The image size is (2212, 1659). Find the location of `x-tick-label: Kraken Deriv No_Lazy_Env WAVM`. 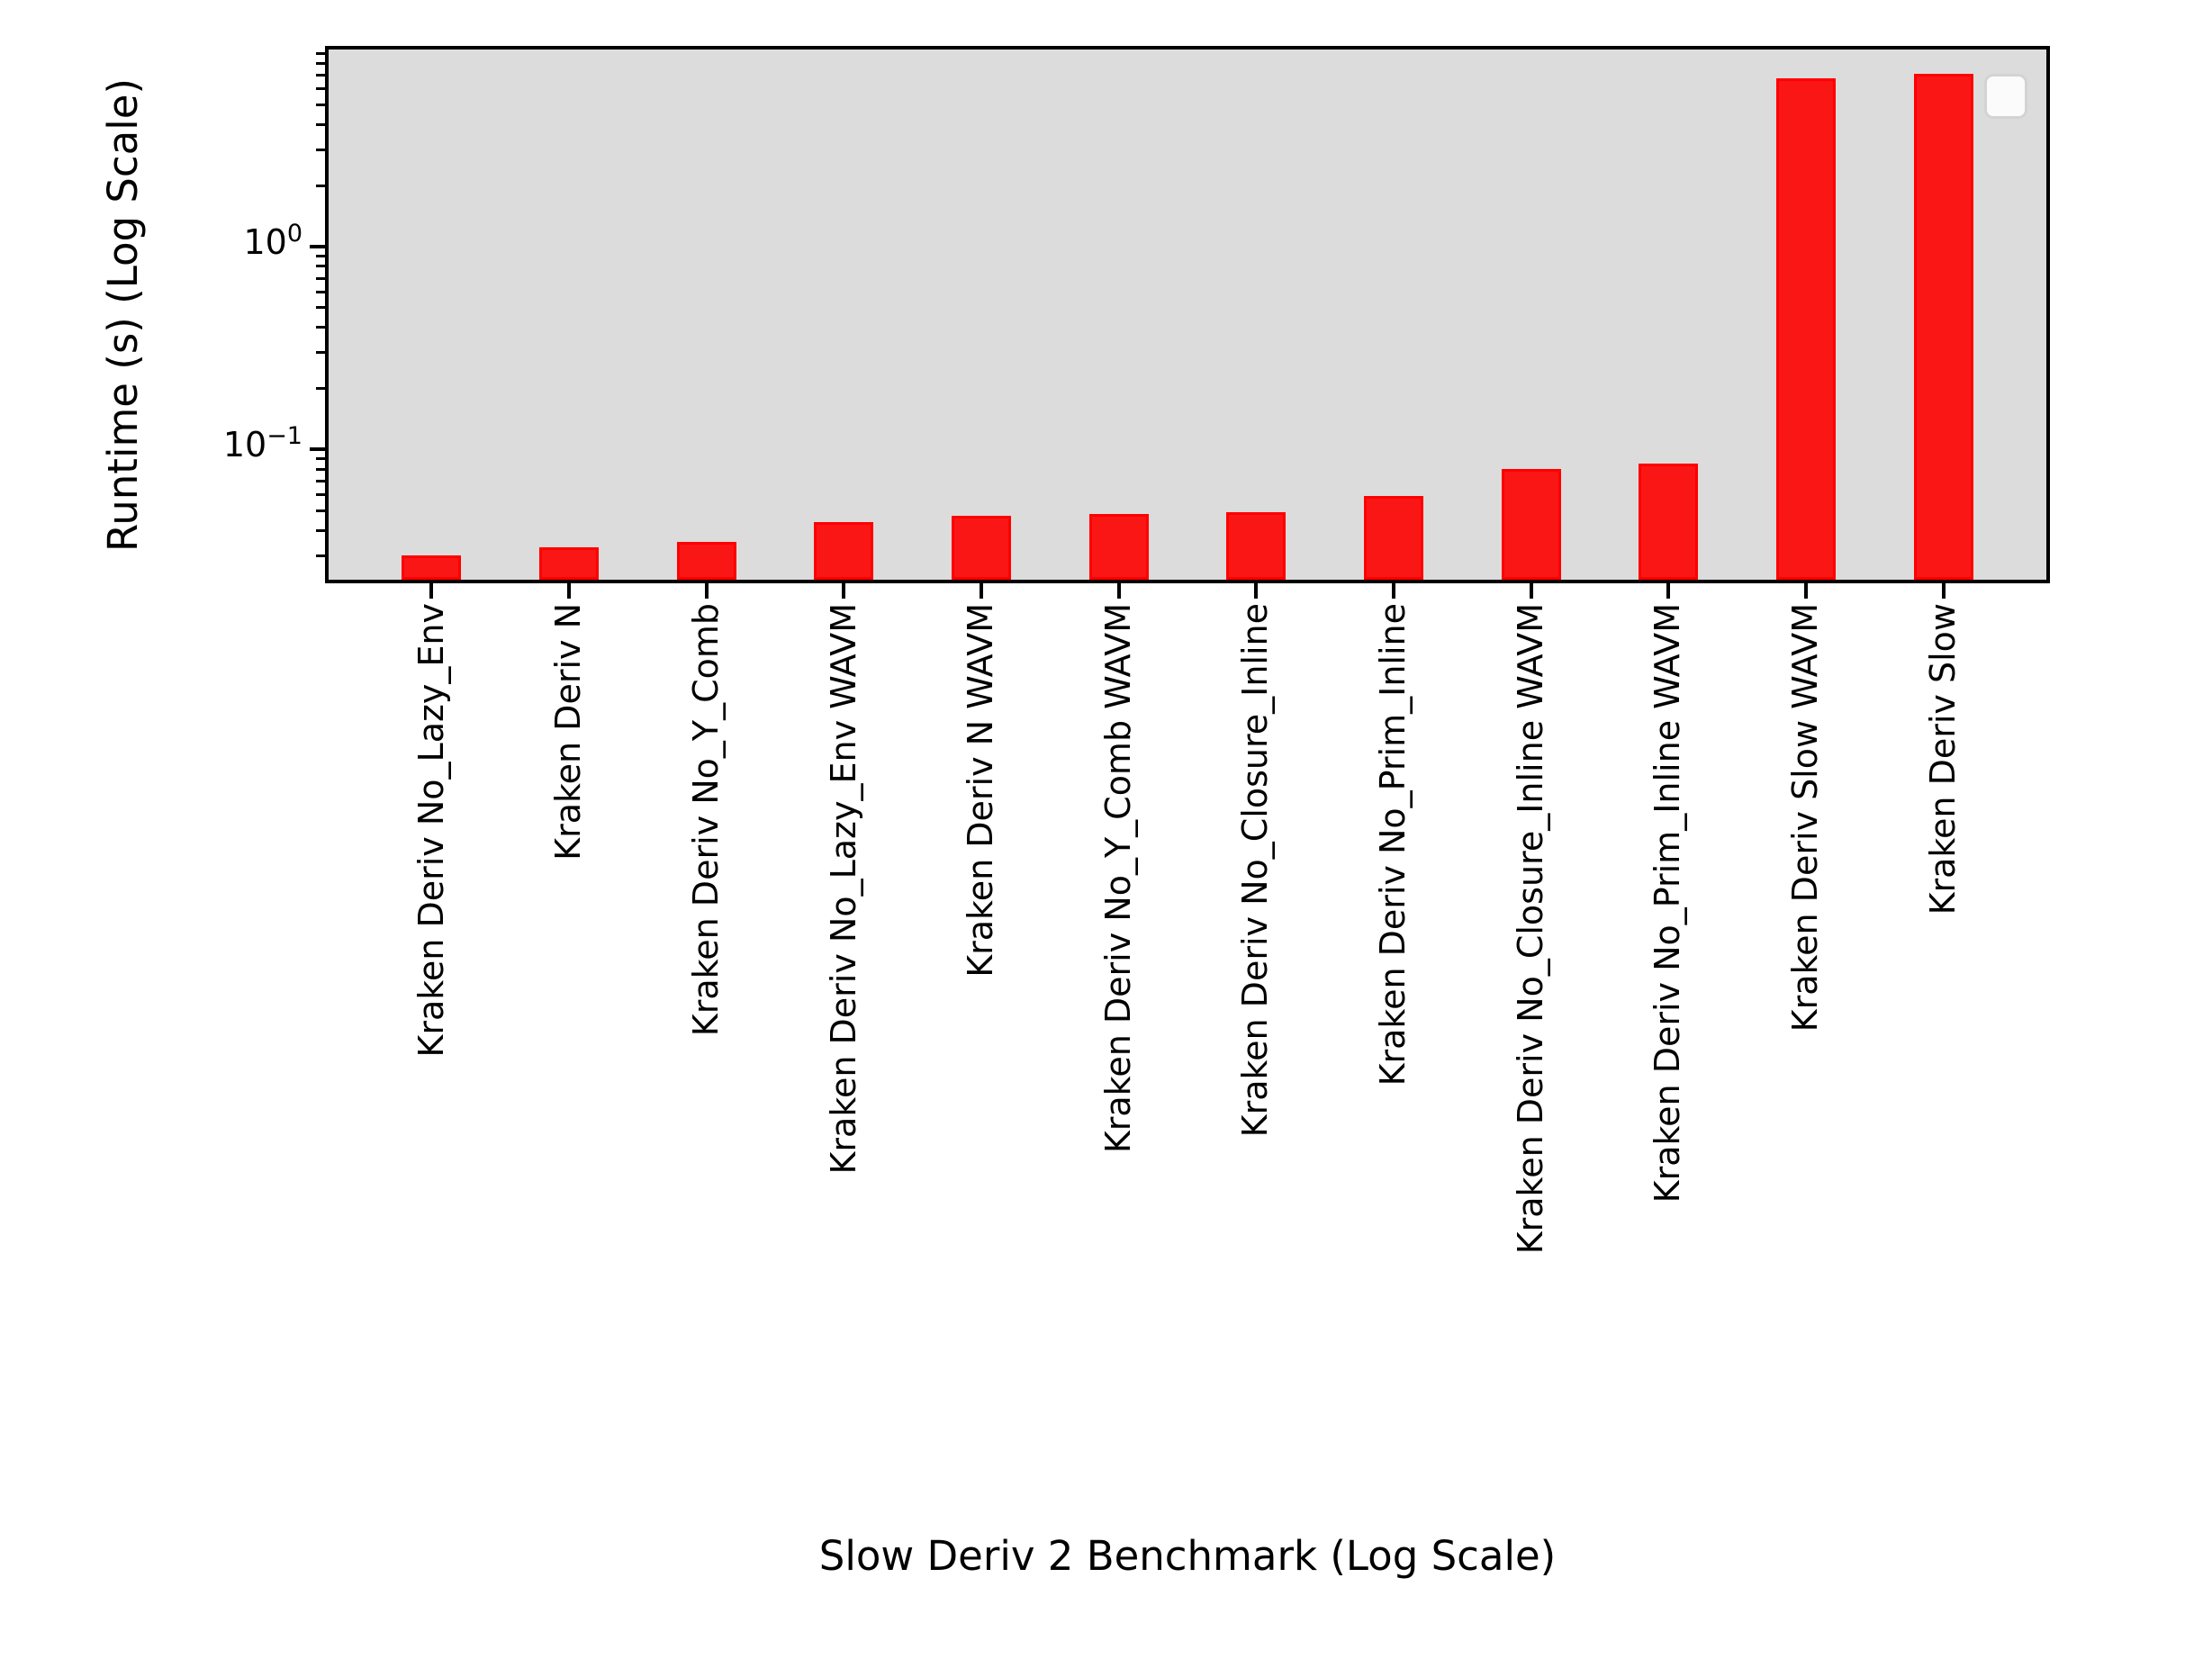

x-tick-label: Kraken Deriv No_Lazy_Env WAVM is located at coordinates (844, 888).